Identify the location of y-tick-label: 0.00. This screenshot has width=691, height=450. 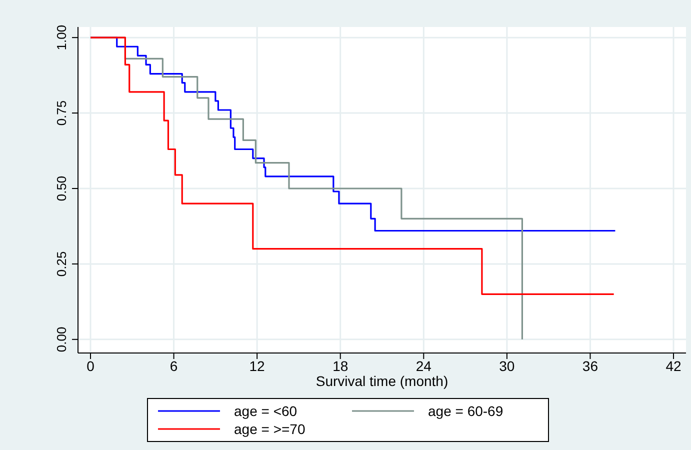
(61, 339).